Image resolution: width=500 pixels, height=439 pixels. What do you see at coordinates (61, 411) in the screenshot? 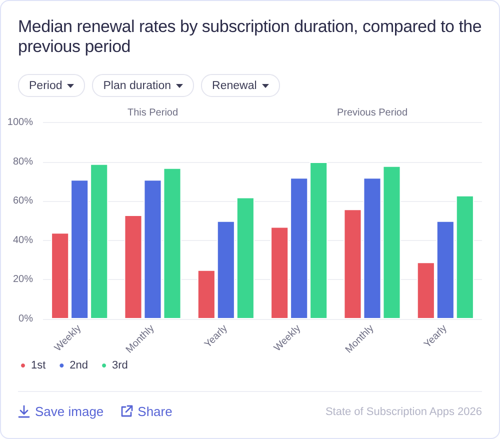
I see `save-image-button: Save image` at bounding box center [61, 411].